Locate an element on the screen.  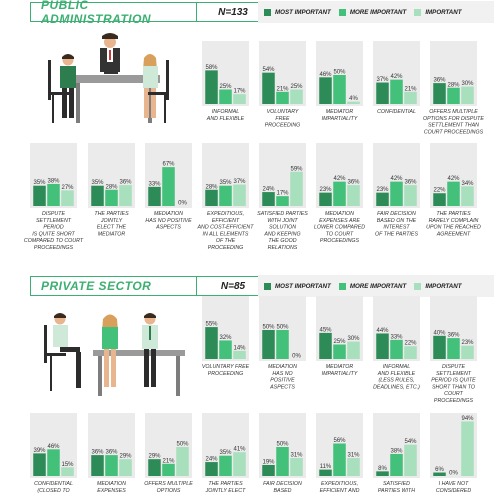
bar-value-label: 42% is located at coordinates (339, 179).